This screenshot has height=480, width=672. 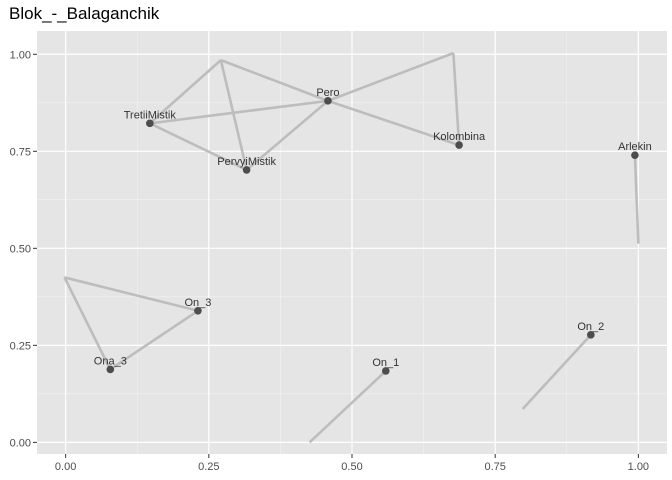 What do you see at coordinates (20, 249) in the screenshot?
I see `y-tick-label: 0.50` at bounding box center [20, 249].